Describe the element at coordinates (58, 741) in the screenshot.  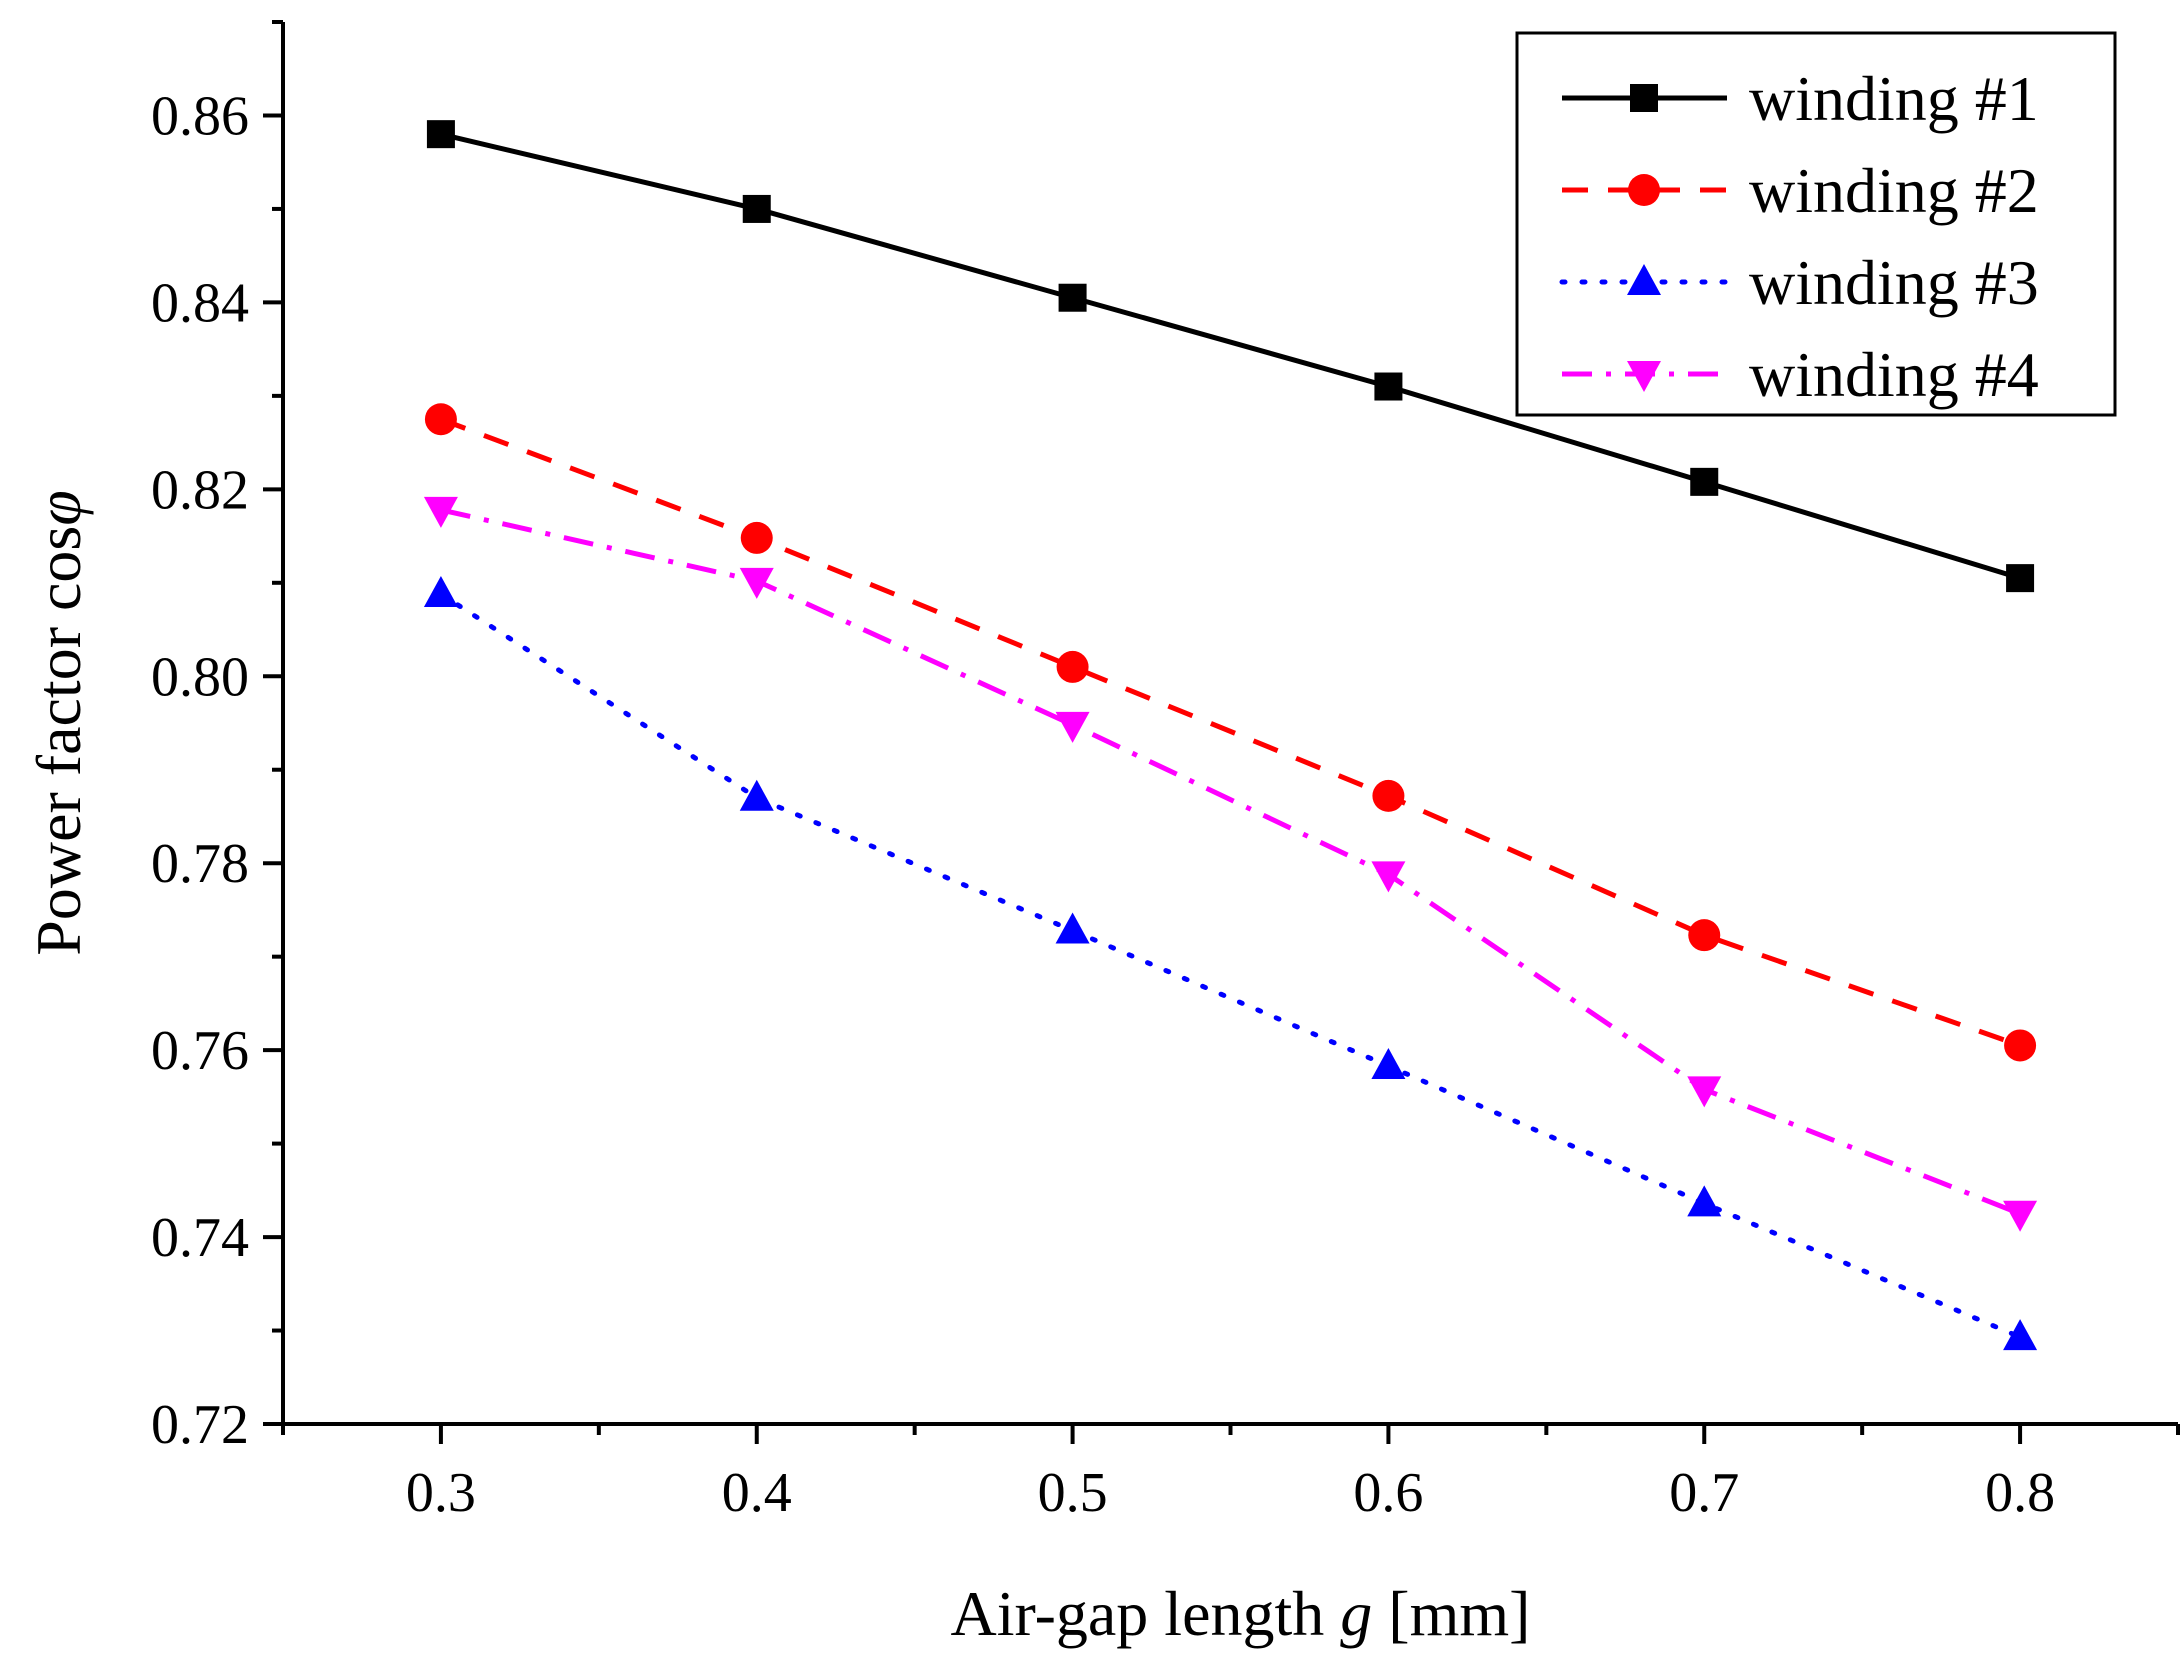
I see `y-axis-title-prefix: Power factor cos` at that location.